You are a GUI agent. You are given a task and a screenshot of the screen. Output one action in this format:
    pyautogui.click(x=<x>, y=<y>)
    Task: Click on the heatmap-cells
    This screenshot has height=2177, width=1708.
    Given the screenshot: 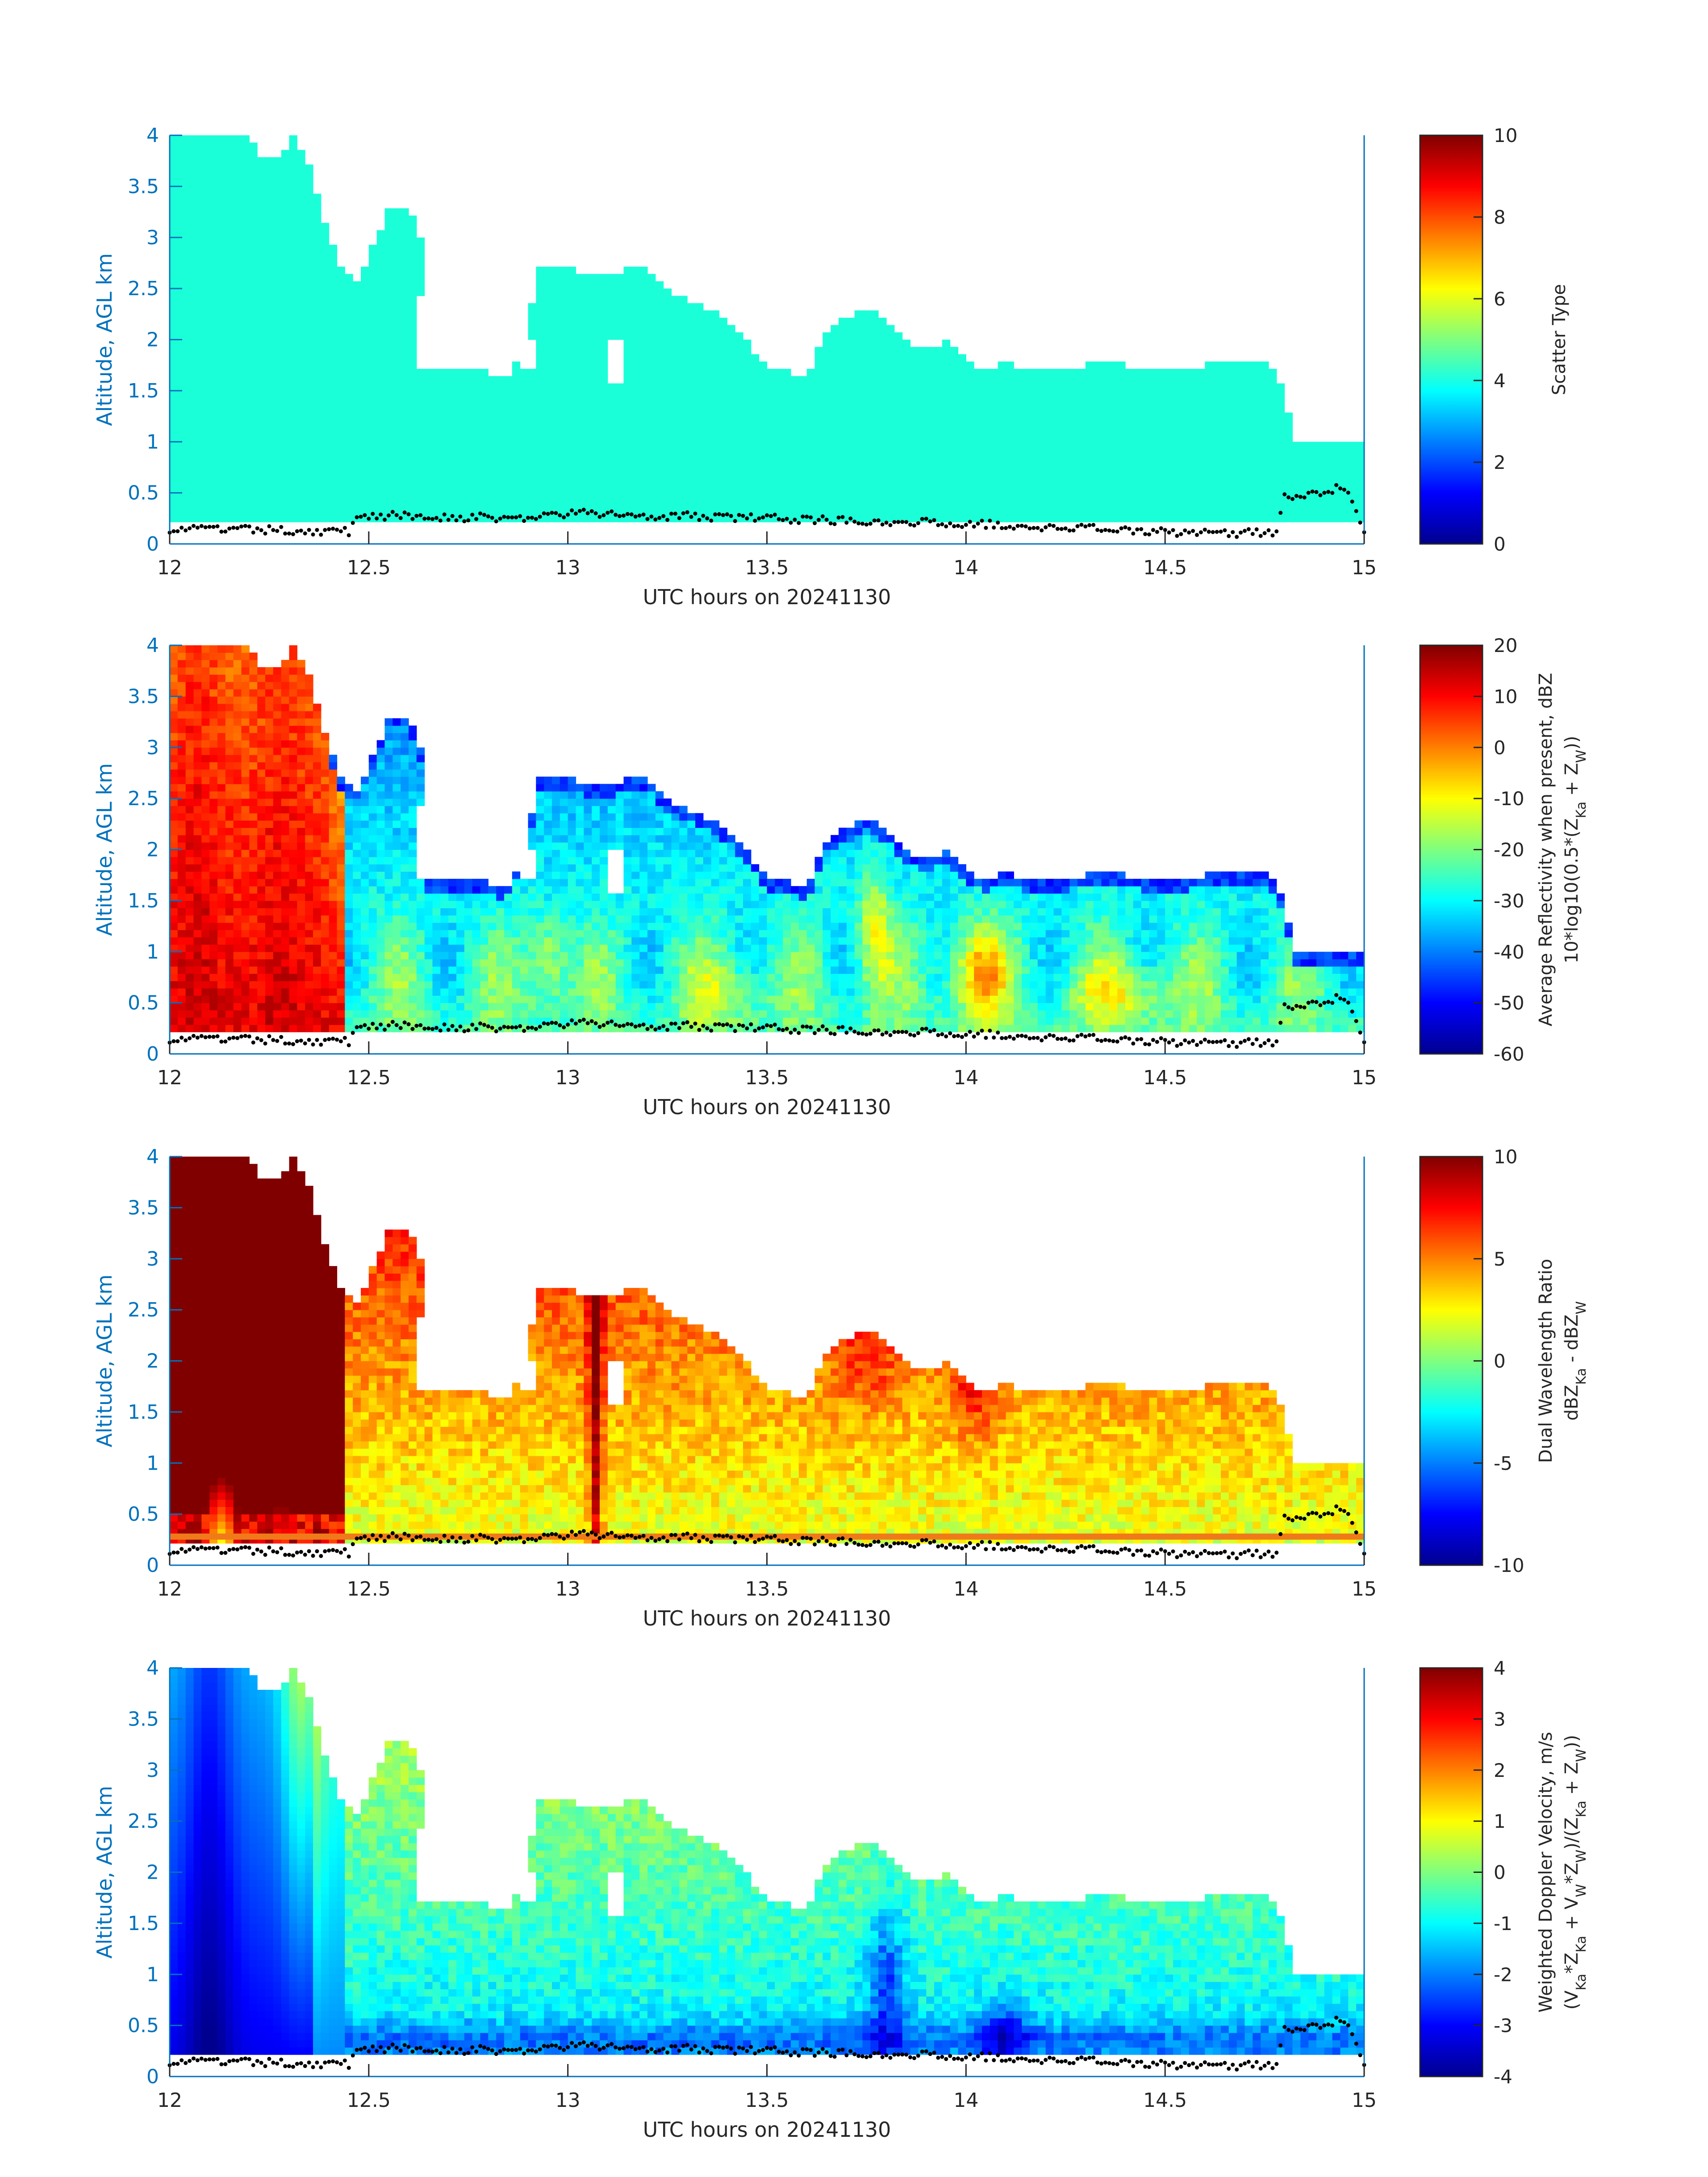 What is the action you would take?
    pyautogui.click(x=767, y=328)
    